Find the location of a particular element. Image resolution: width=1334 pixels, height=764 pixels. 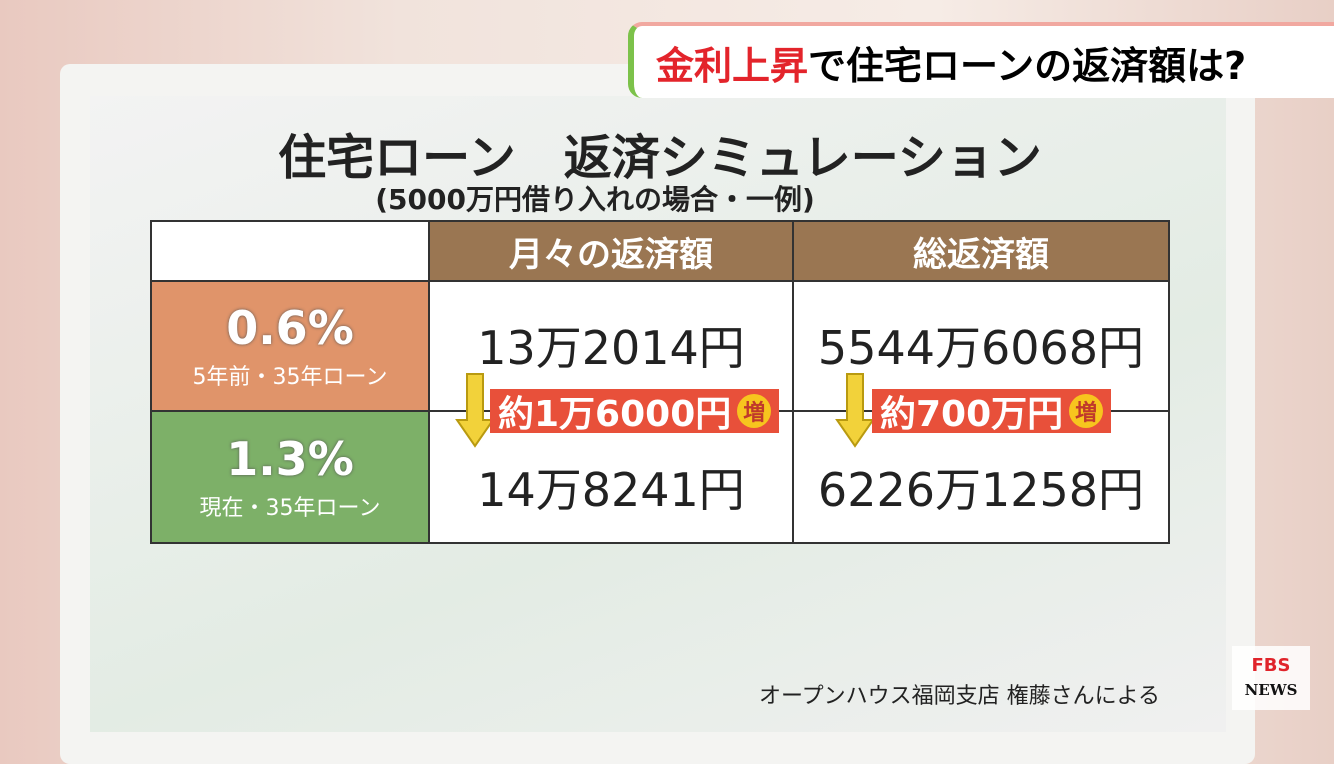

rate: 0.6% is located at coordinates (290, 328).